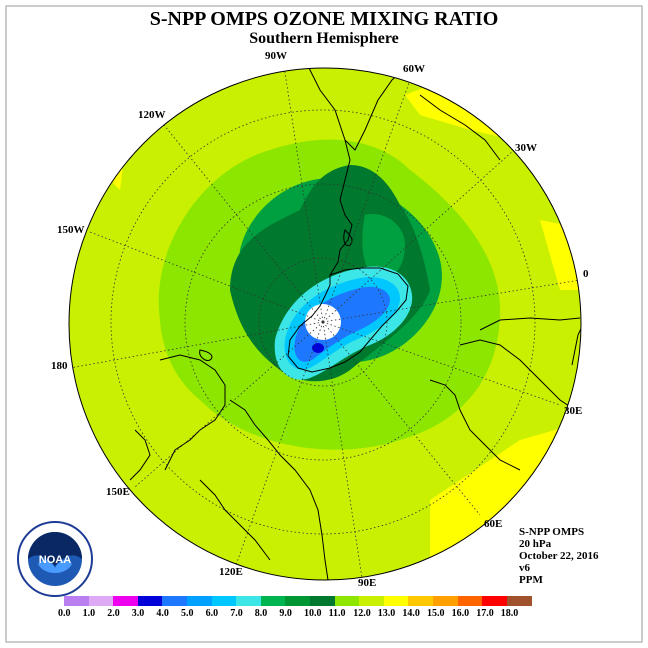 Image resolution: width=648 pixels, height=648 pixels. What do you see at coordinates (586, 274) in the screenshot?
I see `lon-label-0: 0` at bounding box center [586, 274].